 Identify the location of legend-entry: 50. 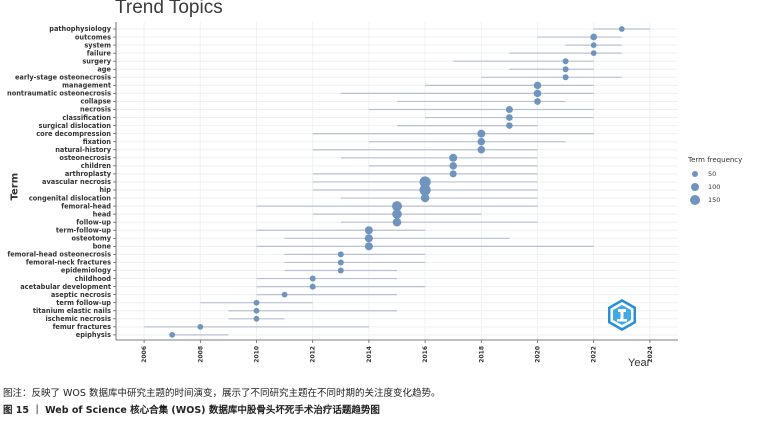
(724, 173).